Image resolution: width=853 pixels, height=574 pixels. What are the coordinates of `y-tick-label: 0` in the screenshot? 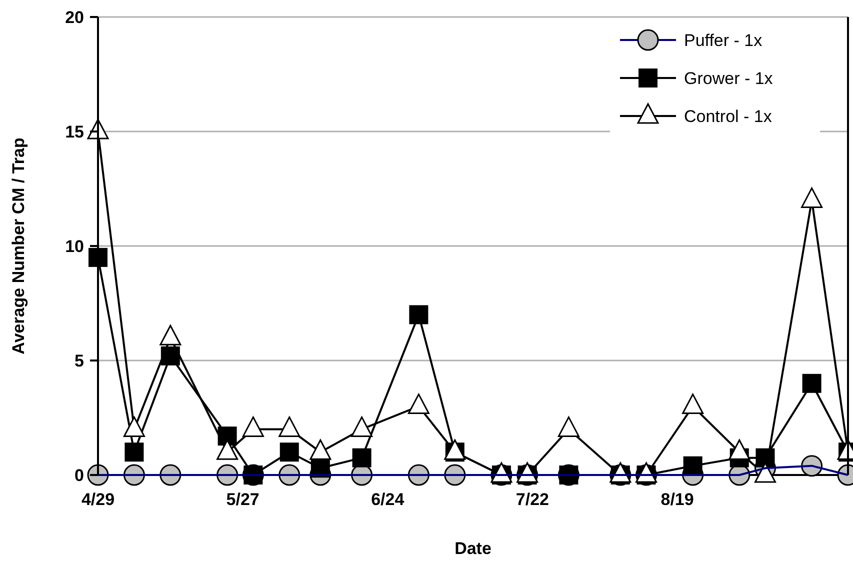 It's located at (79, 475).